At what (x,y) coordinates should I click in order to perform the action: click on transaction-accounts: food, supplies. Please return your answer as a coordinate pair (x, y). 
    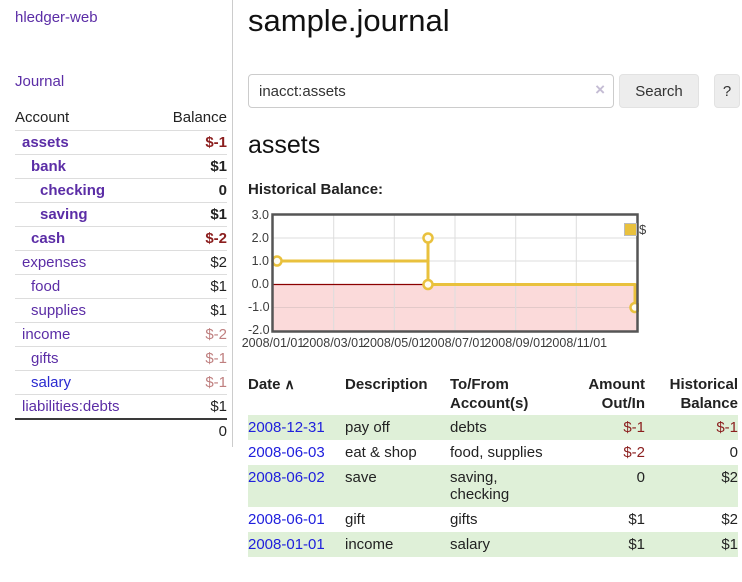
    Looking at the image, I should click on (496, 452).